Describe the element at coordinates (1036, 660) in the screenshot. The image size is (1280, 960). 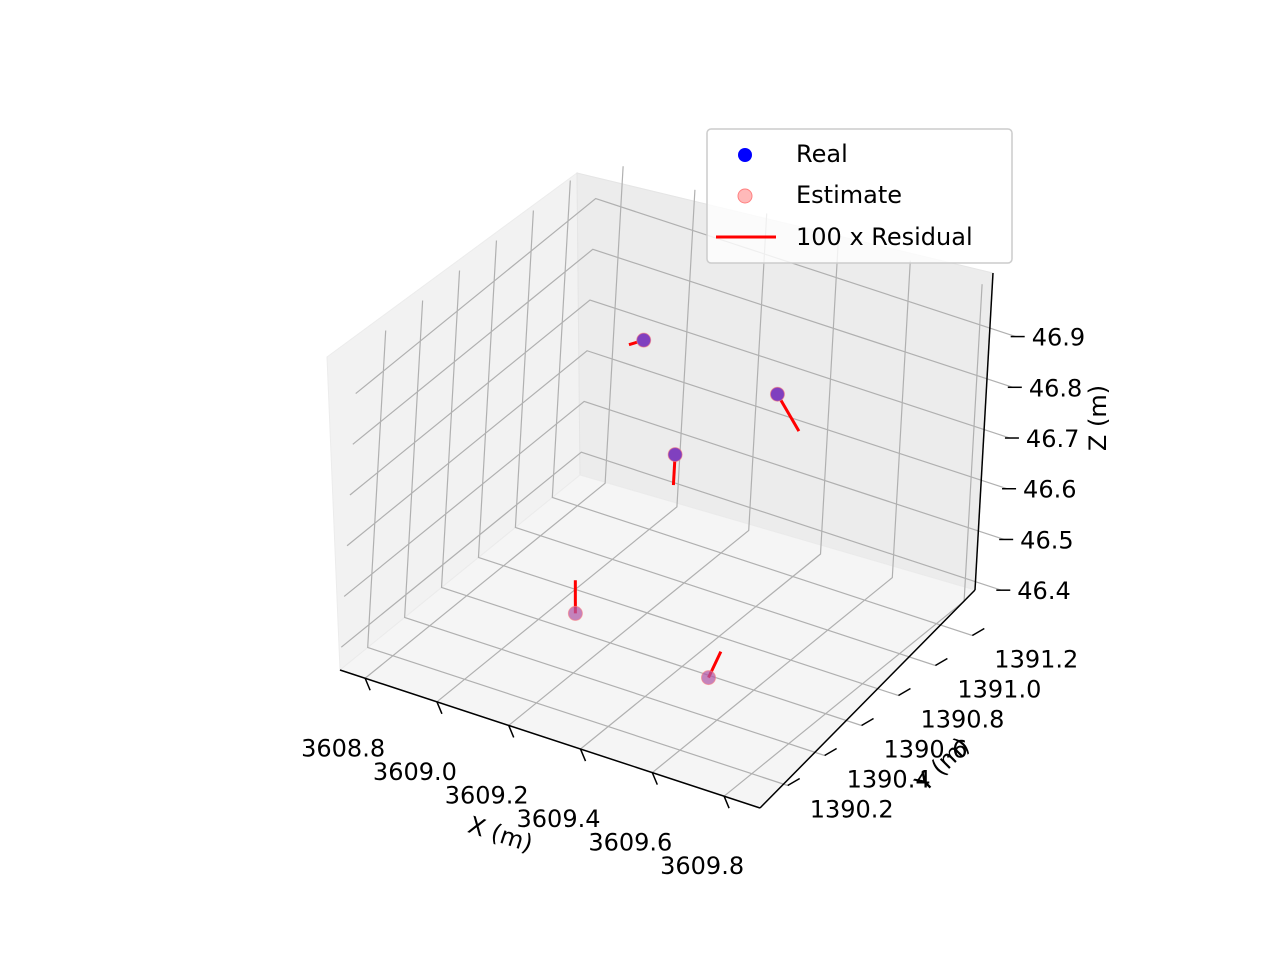
I see `y-tick-label: 1391.2` at that location.